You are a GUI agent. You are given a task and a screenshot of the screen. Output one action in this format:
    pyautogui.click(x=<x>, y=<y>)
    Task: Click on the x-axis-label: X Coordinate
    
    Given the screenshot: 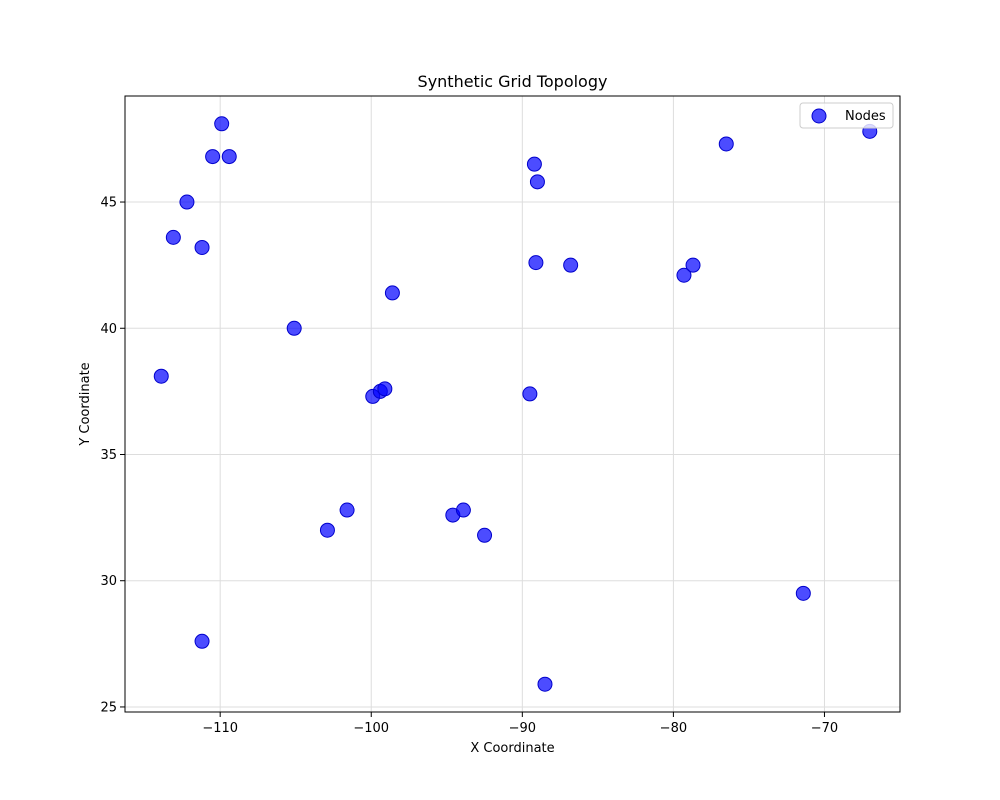 What is the action you would take?
    pyautogui.click(x=512, y=748)
    